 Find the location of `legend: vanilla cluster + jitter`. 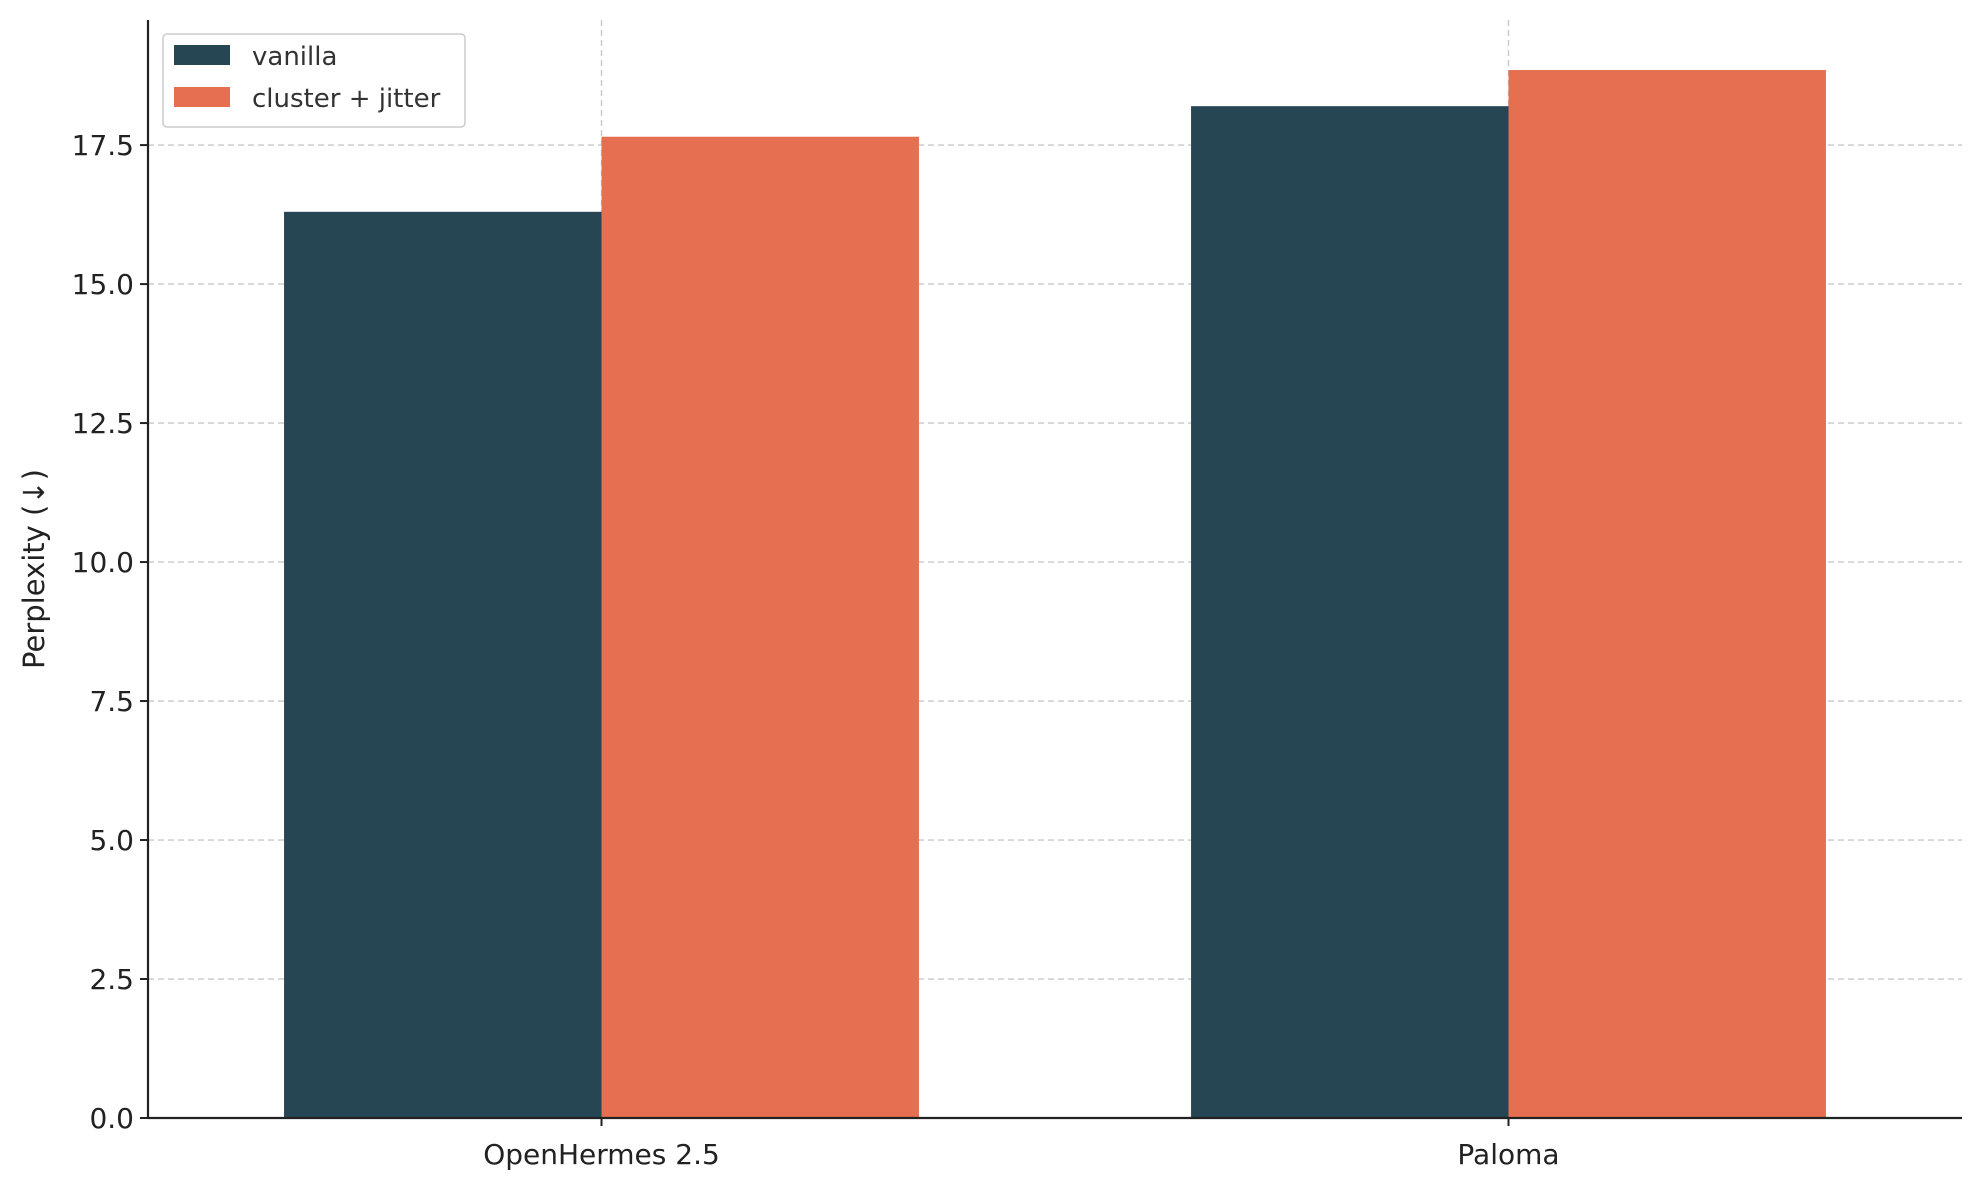

legend: vanilla cluster + jitter is located at coordinates (314, 80).